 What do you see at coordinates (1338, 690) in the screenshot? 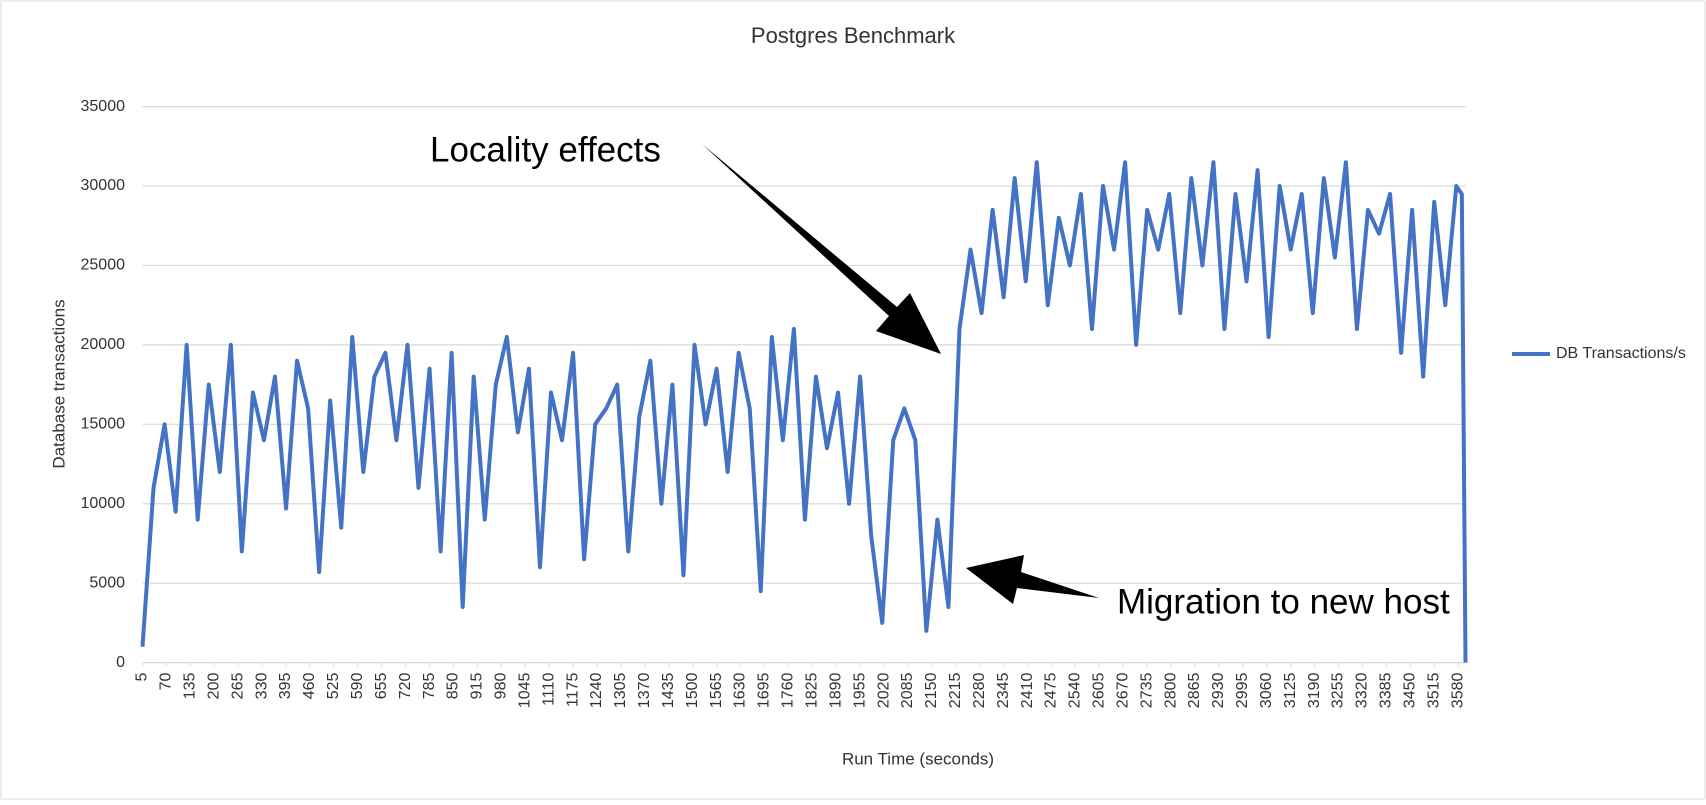
I see `x-tick-label: 3255` at bounding box center [1338, 690].